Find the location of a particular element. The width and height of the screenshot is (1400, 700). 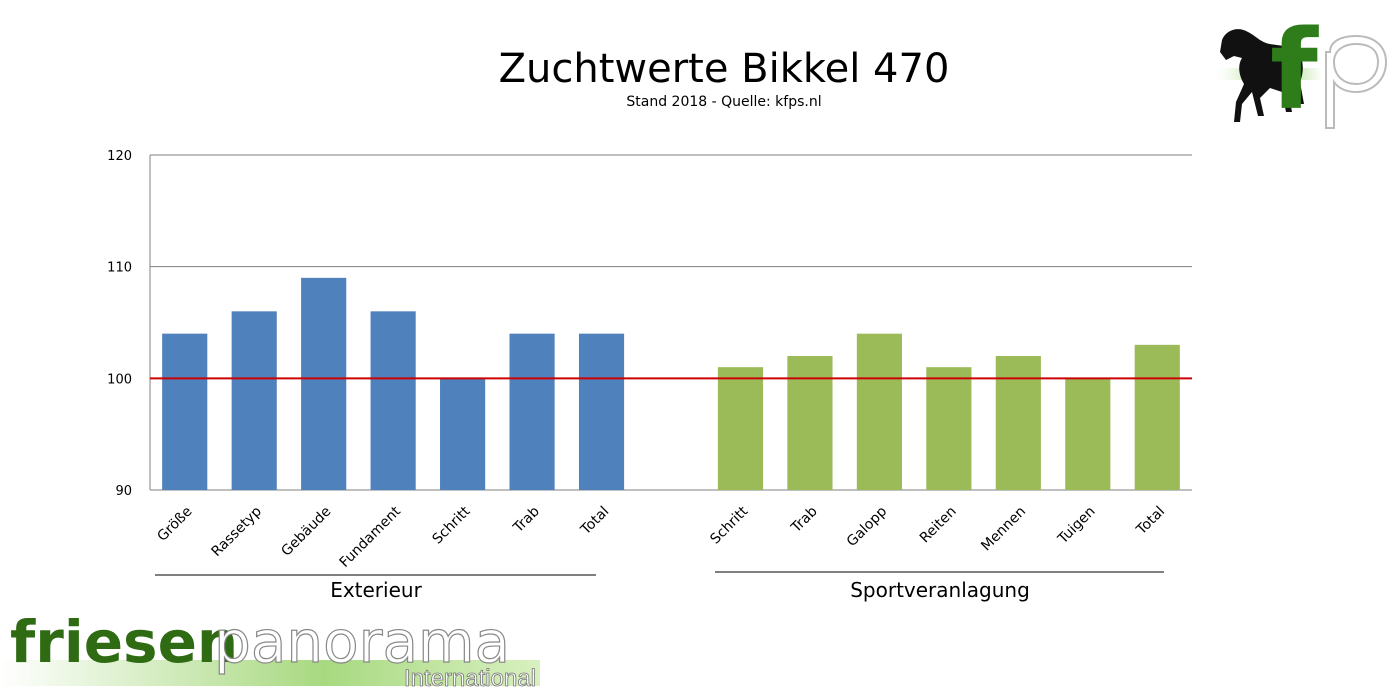

brand-word-friesen: friesen is located at coordinates (124, 642).